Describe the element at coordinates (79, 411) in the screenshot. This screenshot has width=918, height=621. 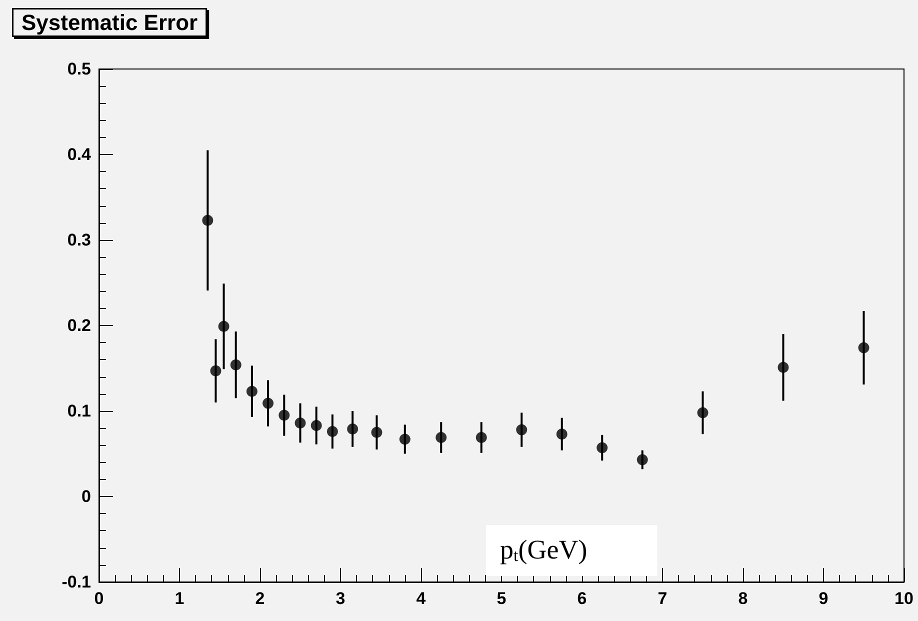
I see `y-tick-label: 0.1` at that location.